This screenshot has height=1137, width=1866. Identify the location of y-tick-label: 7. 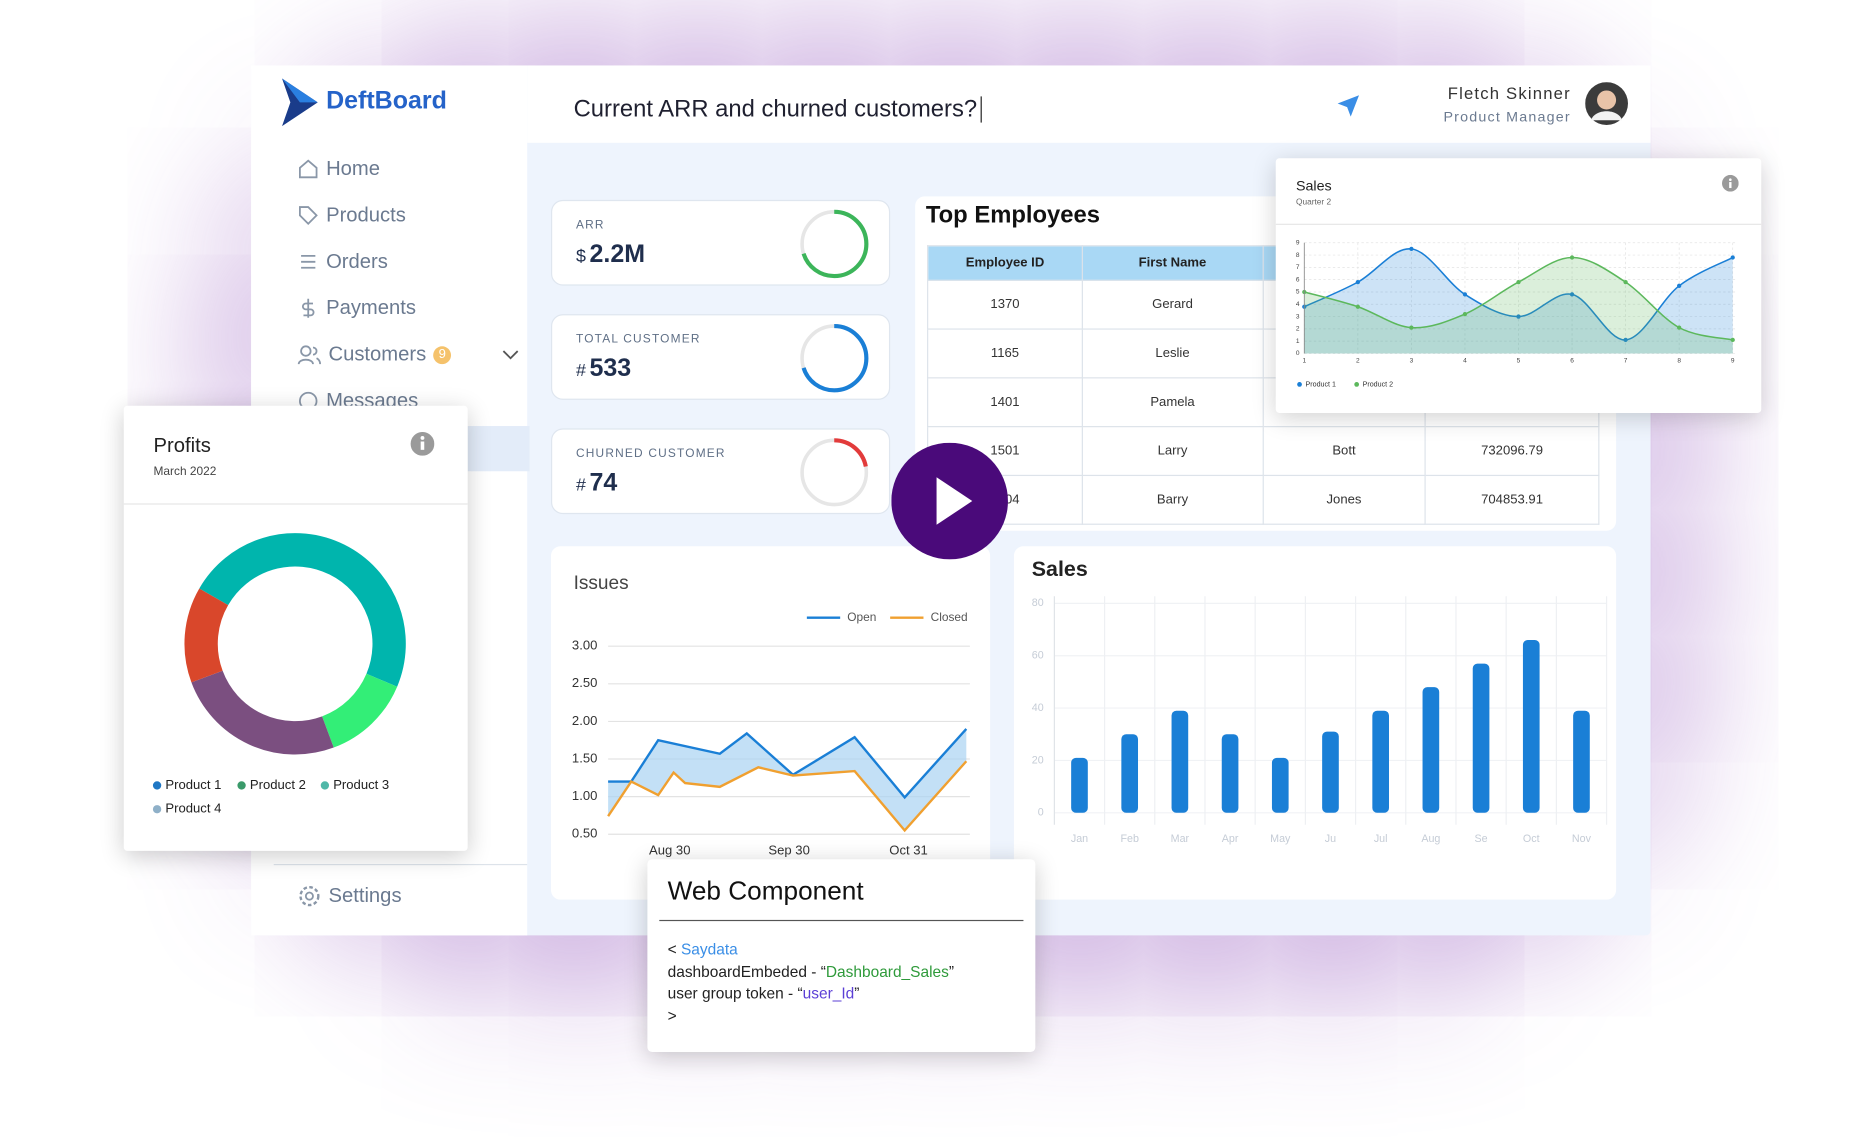
(1298, 267).